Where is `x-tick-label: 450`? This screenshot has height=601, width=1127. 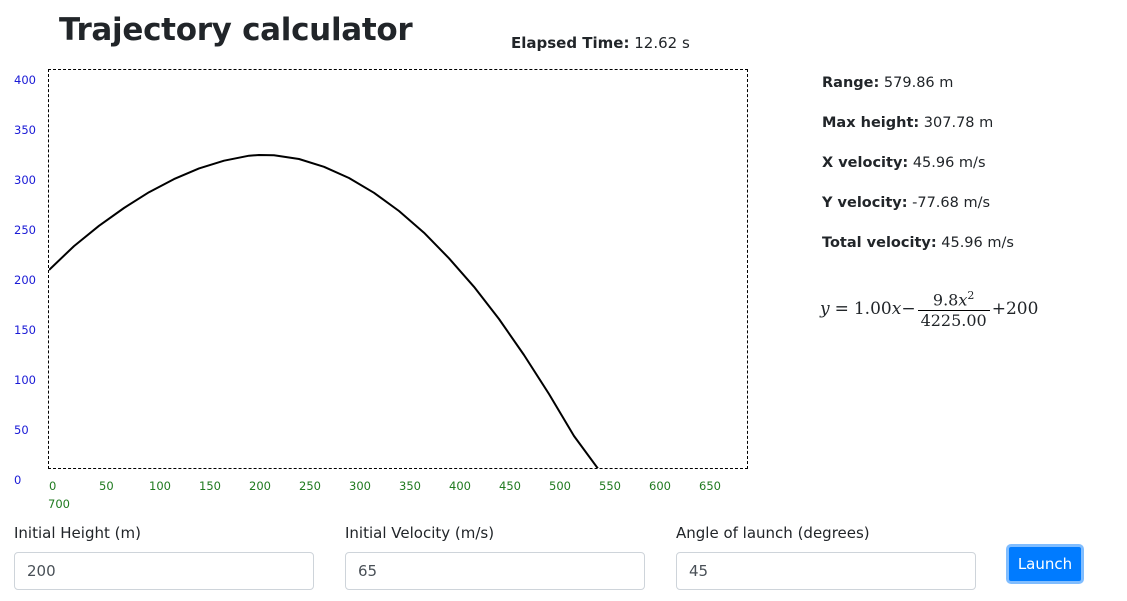 x-tick-label: 450 is located at coordinates (510, 486).